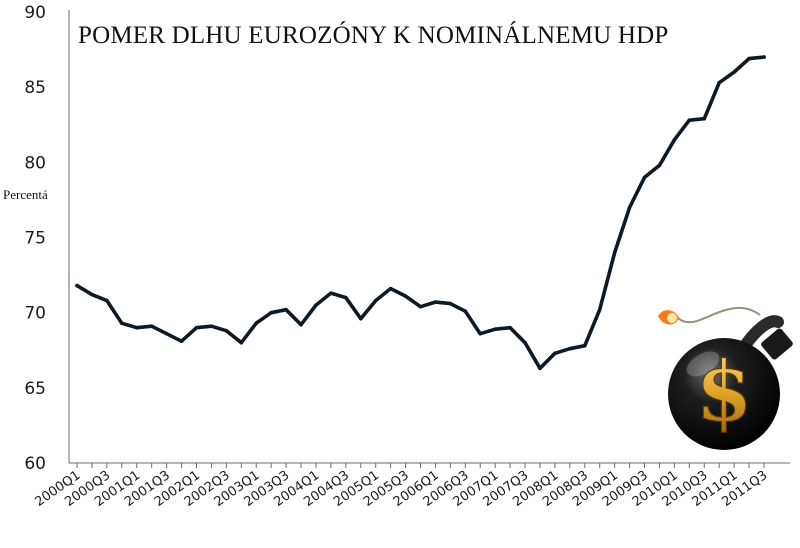 The width and height of the screenshot is (800, 548). I want to click on y-axis-label: Percentá, so click(25, 194).